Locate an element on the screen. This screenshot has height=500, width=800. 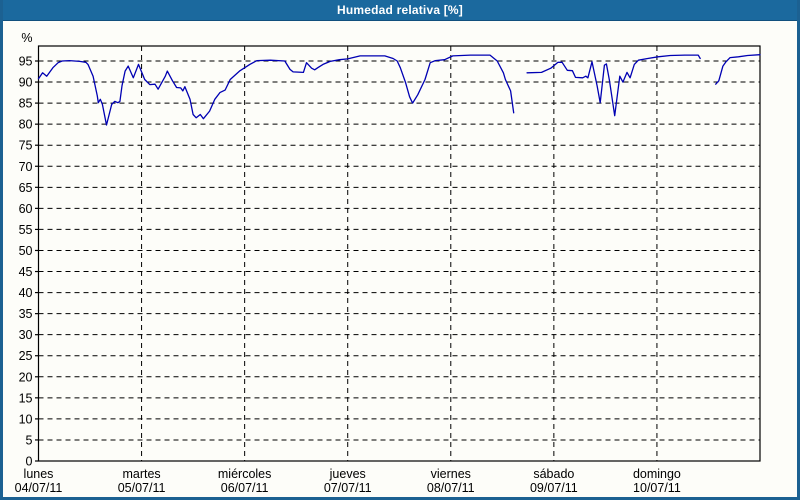
chart-title-bar: Humedad relativa [%] is located at coordinates (400, 10).